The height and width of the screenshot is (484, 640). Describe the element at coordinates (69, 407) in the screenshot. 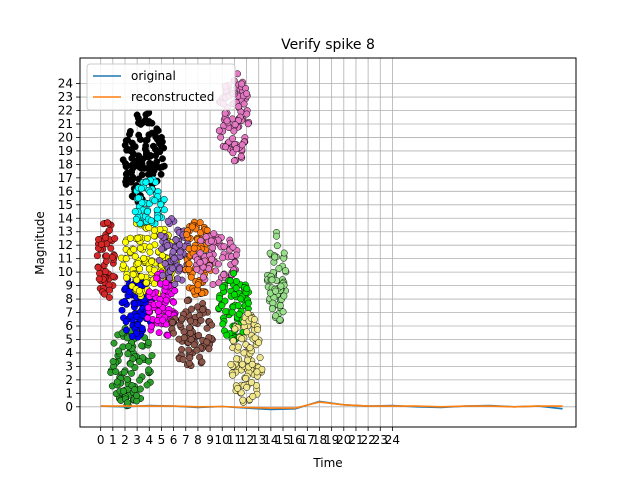

I see `y-tick-label: 0` at that location.